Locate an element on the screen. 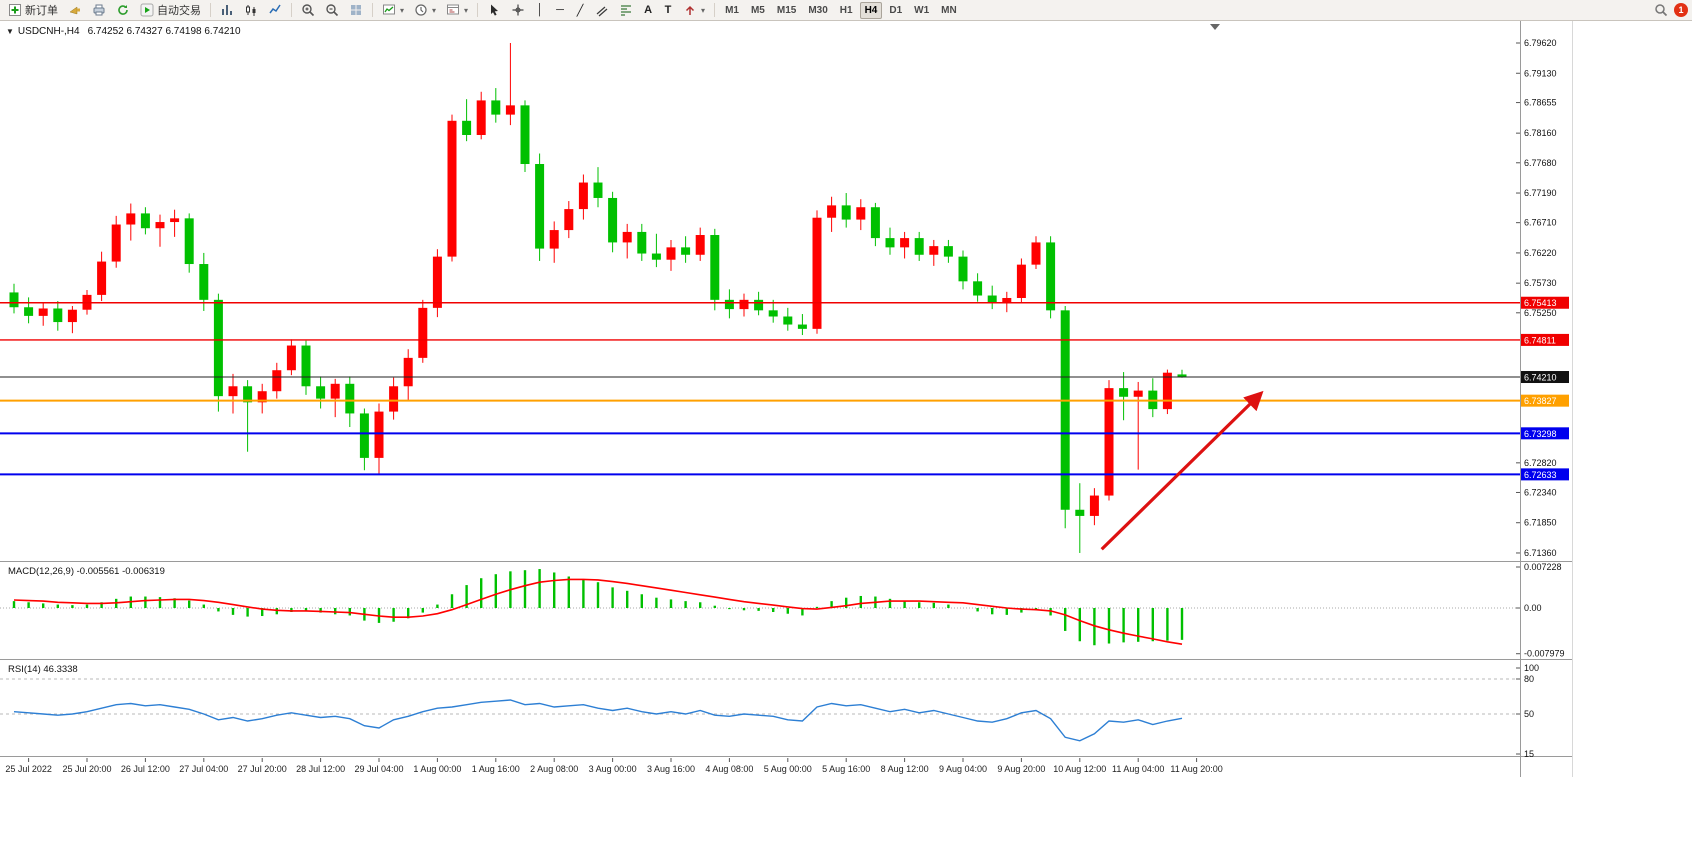  timeframe-mn: MN is located at coordinates (949, 10).